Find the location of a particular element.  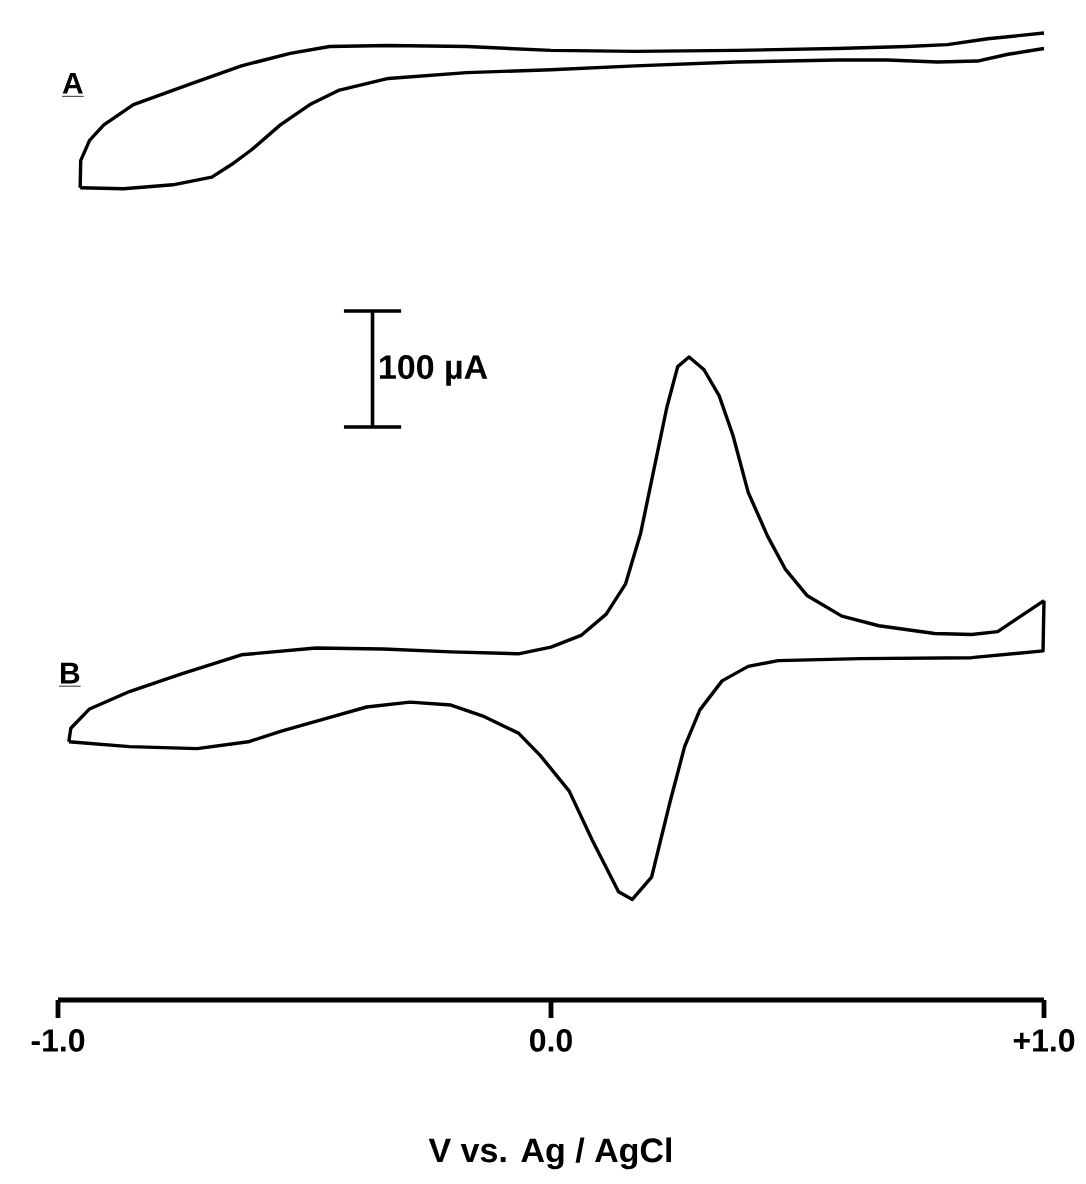

x-tick-label: 0.0 is located at coordinates (551, 1040).